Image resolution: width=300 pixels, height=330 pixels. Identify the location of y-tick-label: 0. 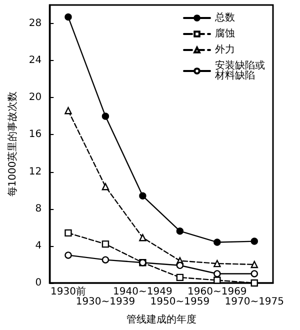
(38, 283).